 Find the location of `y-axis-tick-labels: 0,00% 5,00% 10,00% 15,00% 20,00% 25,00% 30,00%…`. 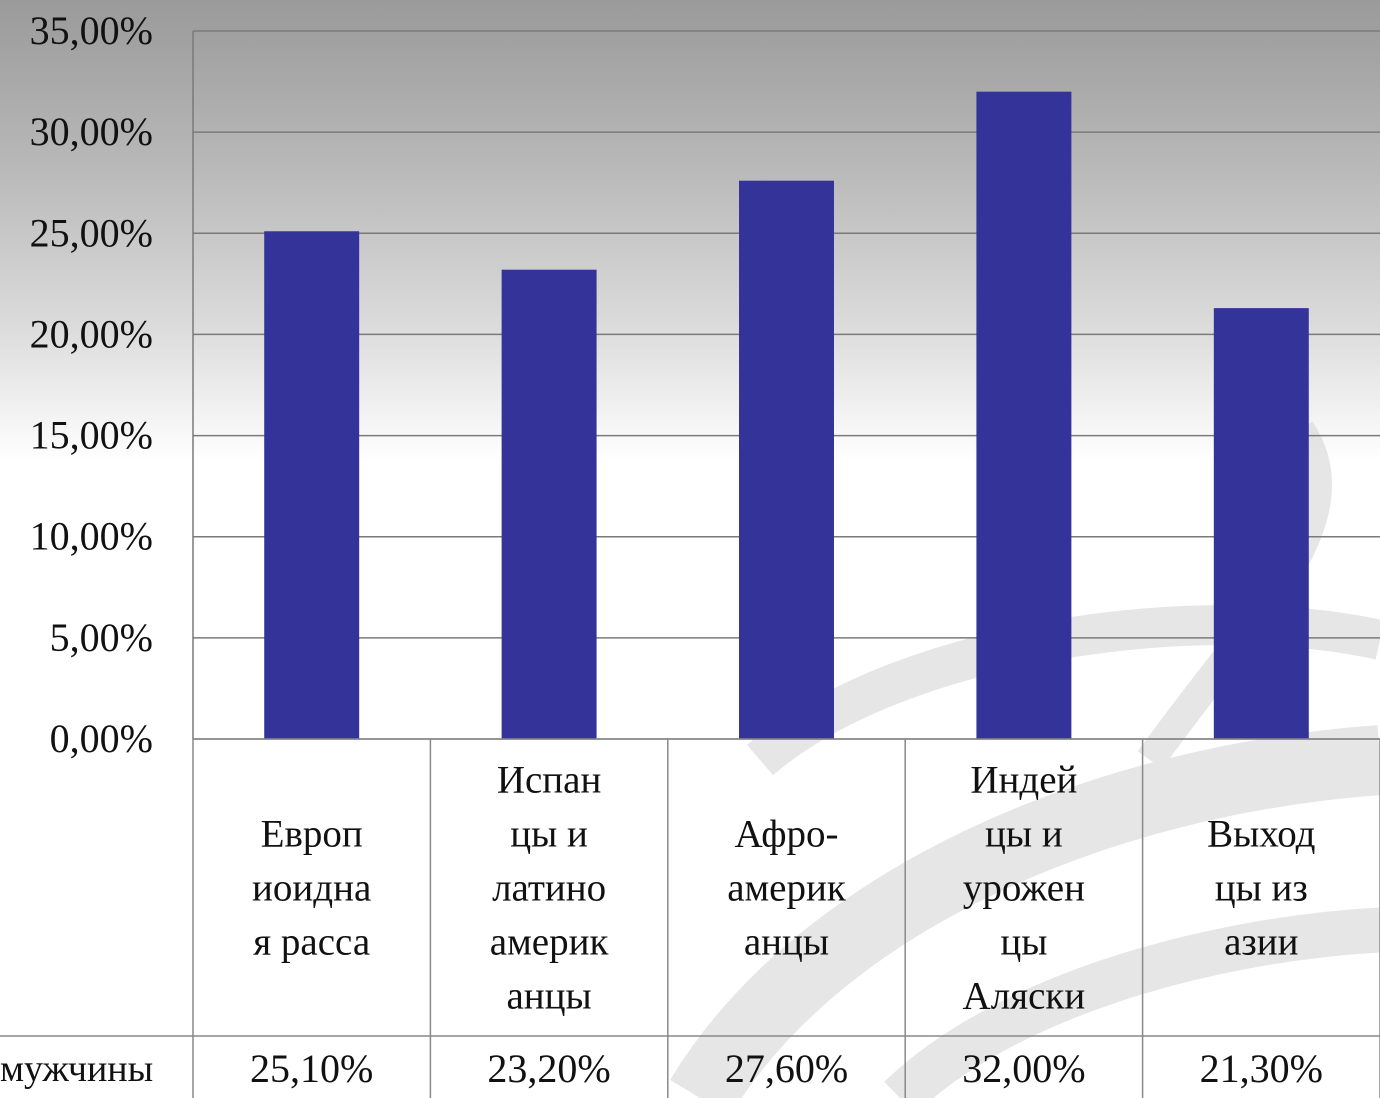

y-axis-tick-labels: 0,00% 5,00% 10,00% 15,00% 20,00% 25,00% 30,00%… is located at coordinates (91, 384).